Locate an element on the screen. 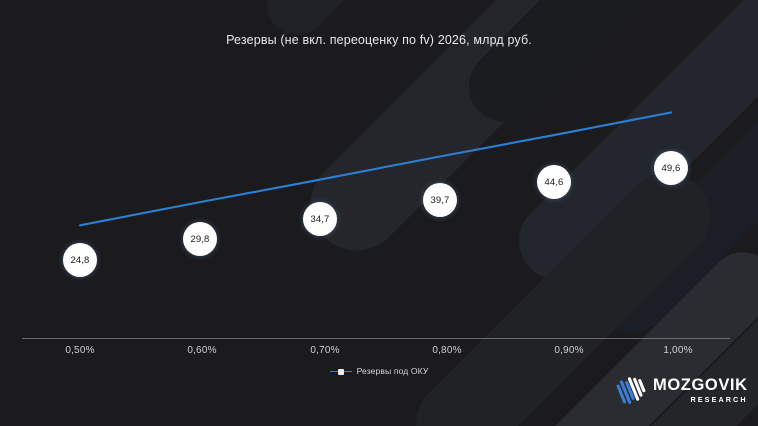 The height and width of the screenshot is (426, 758). data-point-marker: 29,8 is located at coordinates (200, 239).